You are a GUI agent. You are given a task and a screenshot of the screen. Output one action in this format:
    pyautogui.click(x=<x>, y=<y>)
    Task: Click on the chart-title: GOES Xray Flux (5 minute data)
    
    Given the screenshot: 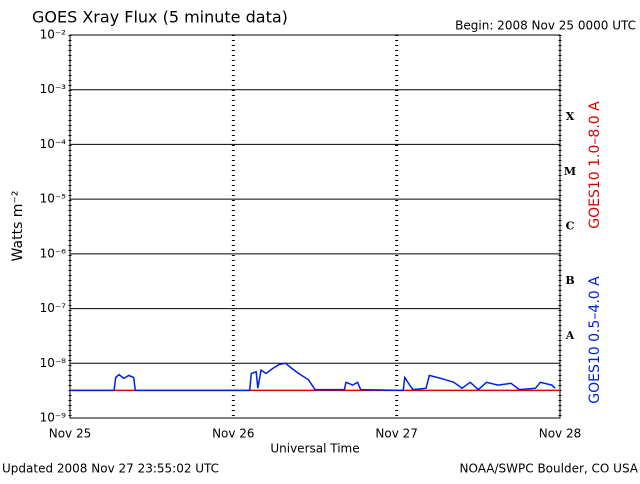 What is the action you would take?
    pyautogui.click(x=160, y=17)
    